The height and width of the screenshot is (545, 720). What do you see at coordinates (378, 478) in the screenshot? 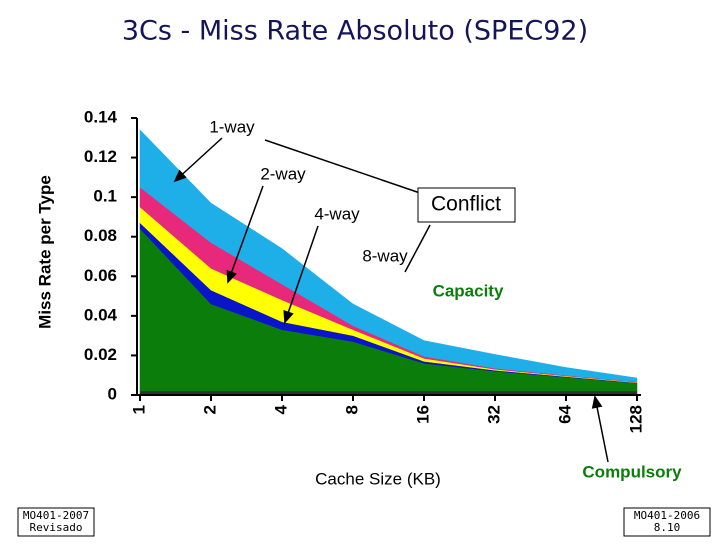
I see `x-axis-label: Cache Size (KB)` at bounding box center [378, 478].